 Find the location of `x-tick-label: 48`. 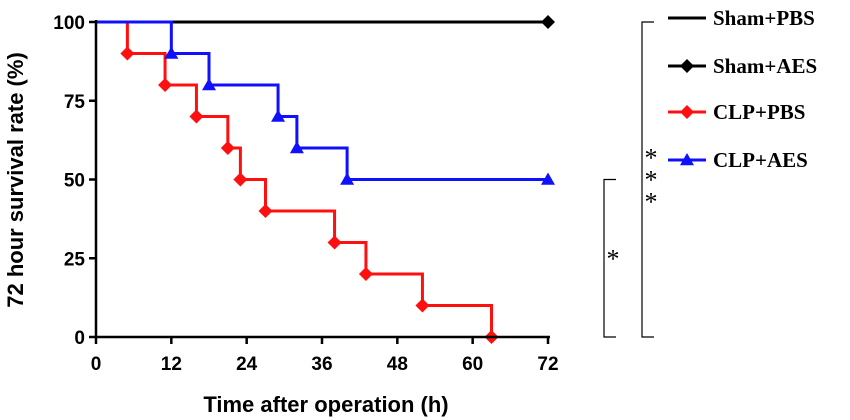

x-tick-label: 48 is located at coordinates (397, 364).